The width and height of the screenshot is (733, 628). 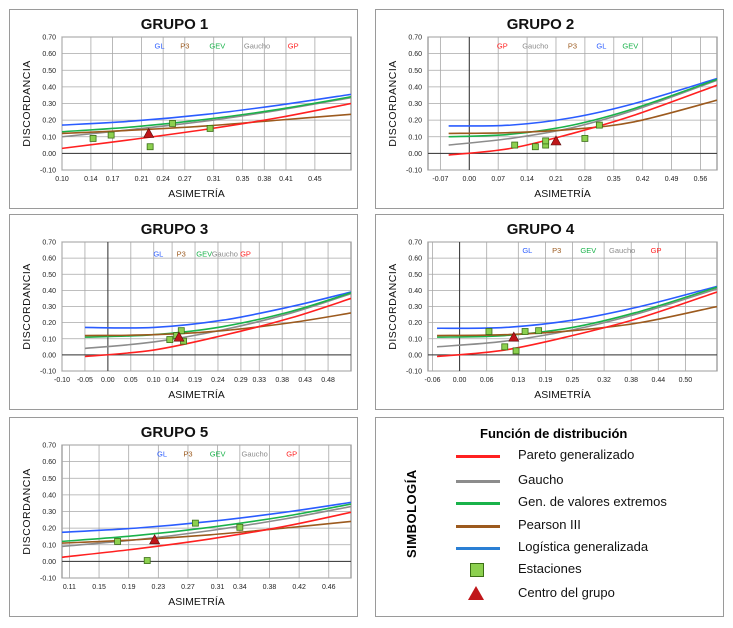 I want to click on x-tick-label: 0.33, so click(x=259, y=380).